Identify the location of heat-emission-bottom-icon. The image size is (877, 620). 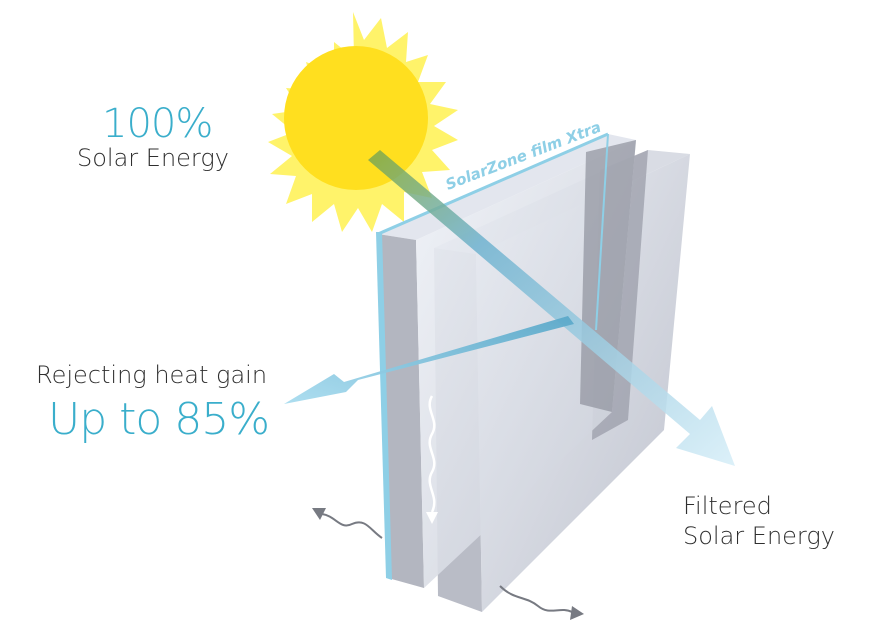
(541, 602).